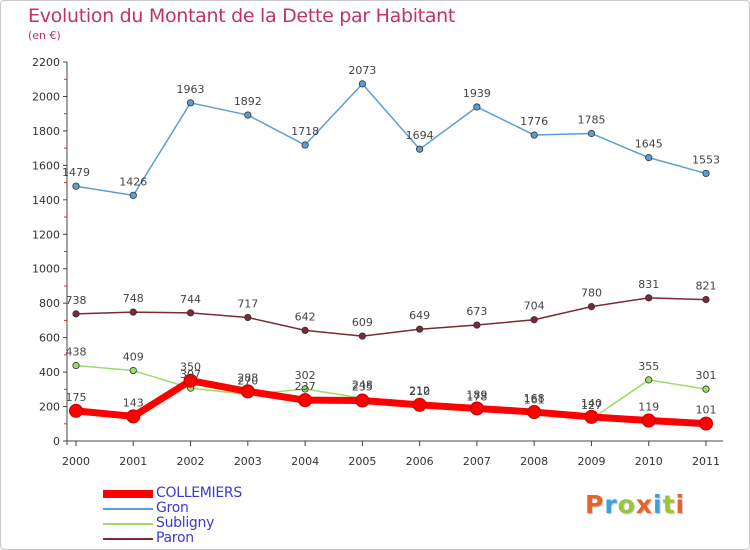  Describe the element at coordinates (419, 315) in the screenshot. I see `data-label: 649` at that location.